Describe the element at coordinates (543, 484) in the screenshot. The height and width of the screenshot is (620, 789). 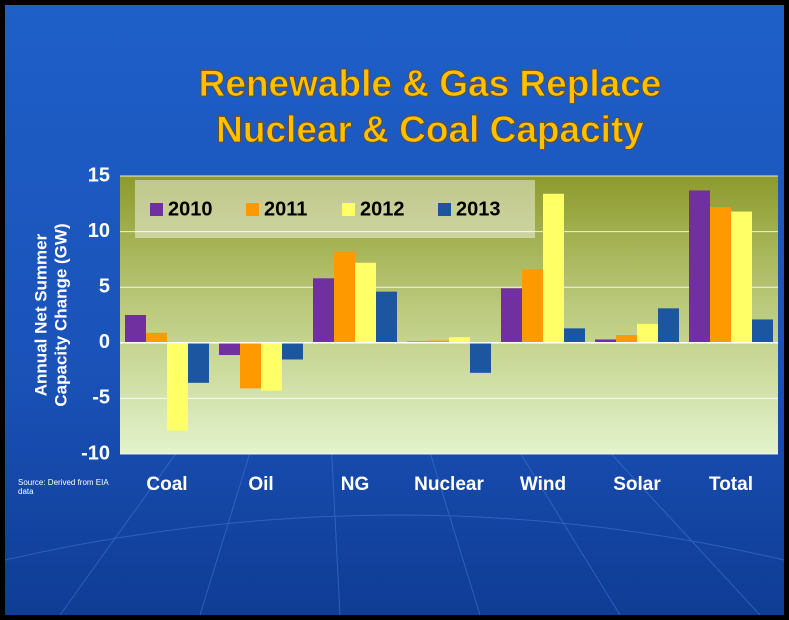
I see `x-tick-label: Wind` at that location.